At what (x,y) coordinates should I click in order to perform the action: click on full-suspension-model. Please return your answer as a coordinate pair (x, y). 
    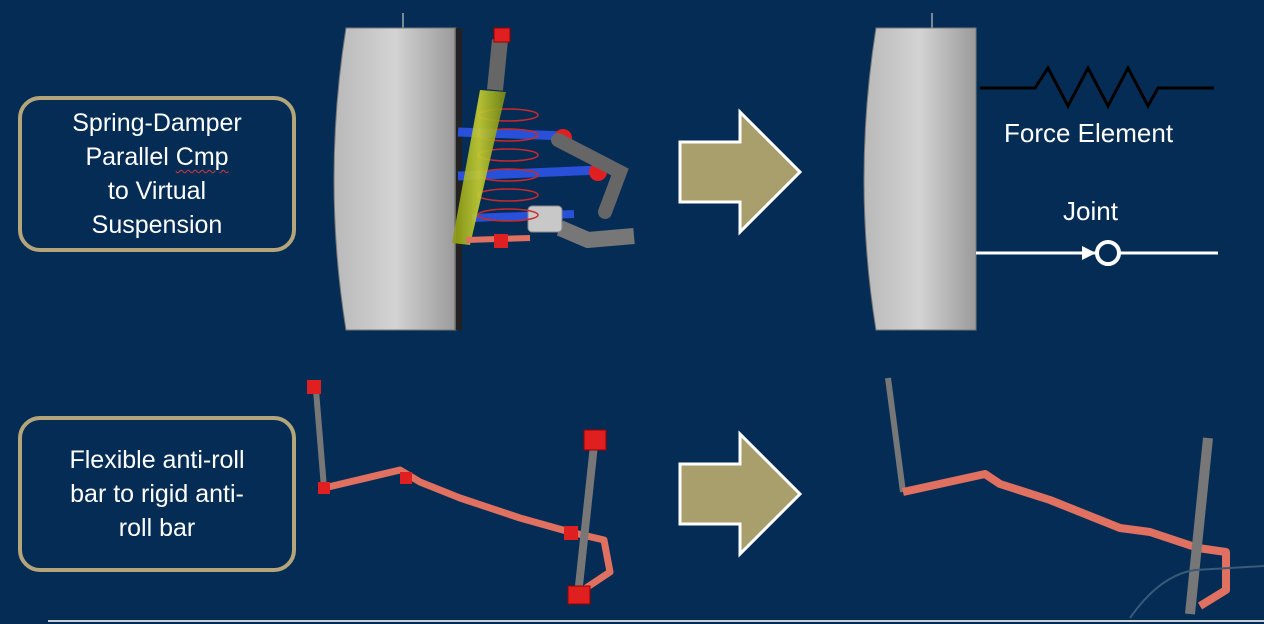
    Looking at the image, I should click on (484, 172).